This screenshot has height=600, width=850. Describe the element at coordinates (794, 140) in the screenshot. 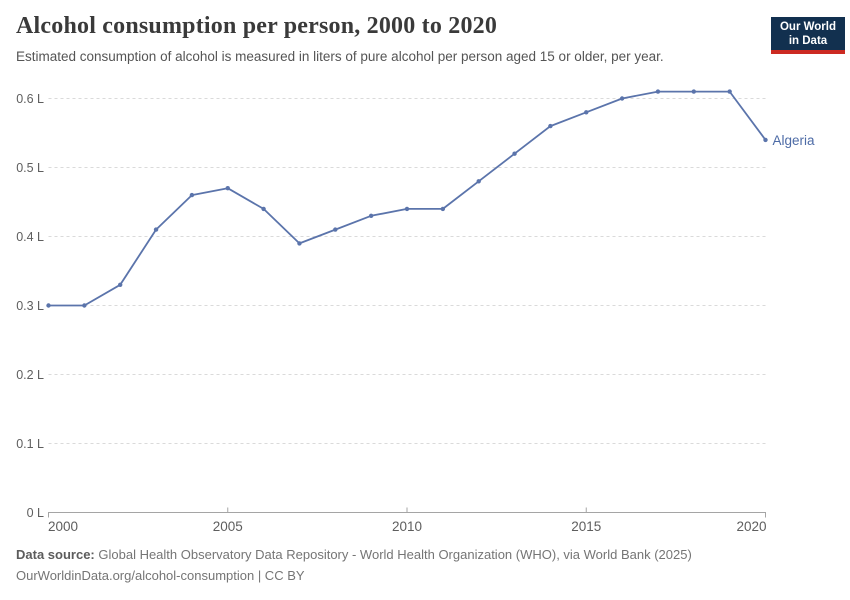

I see `series-end-label: Algeria` at that location.